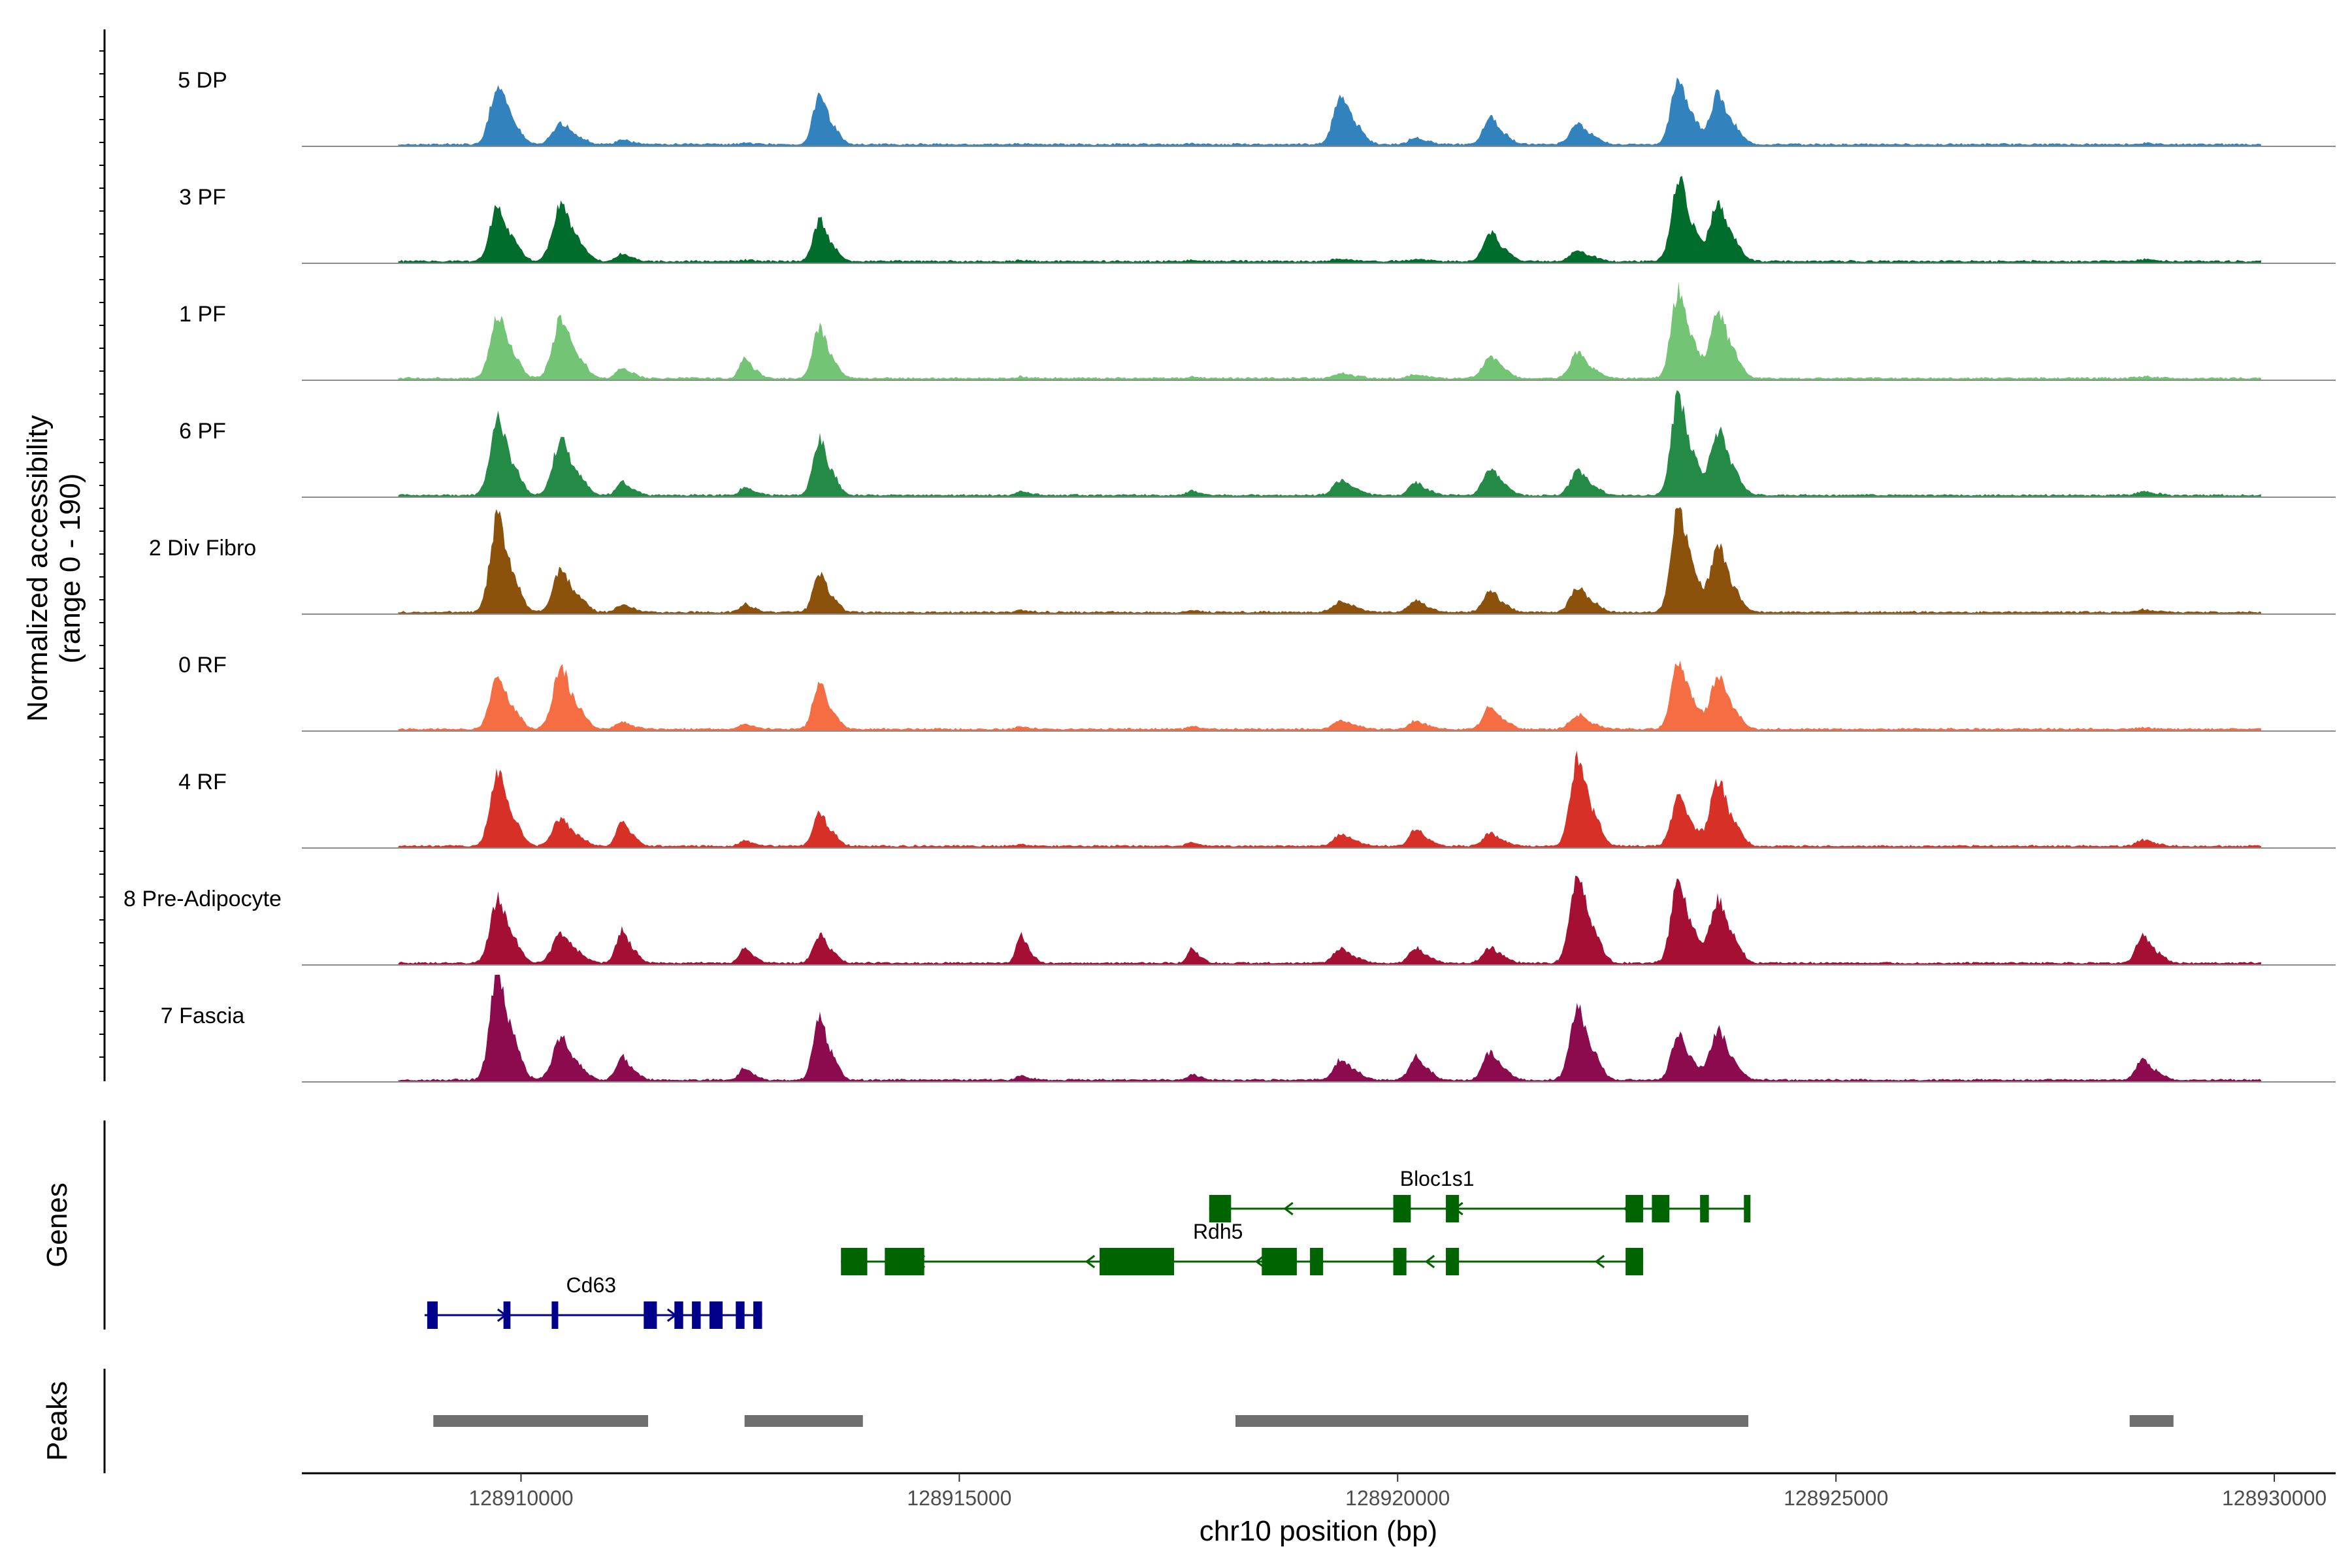 The image size is (2352, 1568). What do you see at coordinates (591, 1285) in the screenshot?
I see `gene-label-2: Cd63` at bounding box center [591, 1285].